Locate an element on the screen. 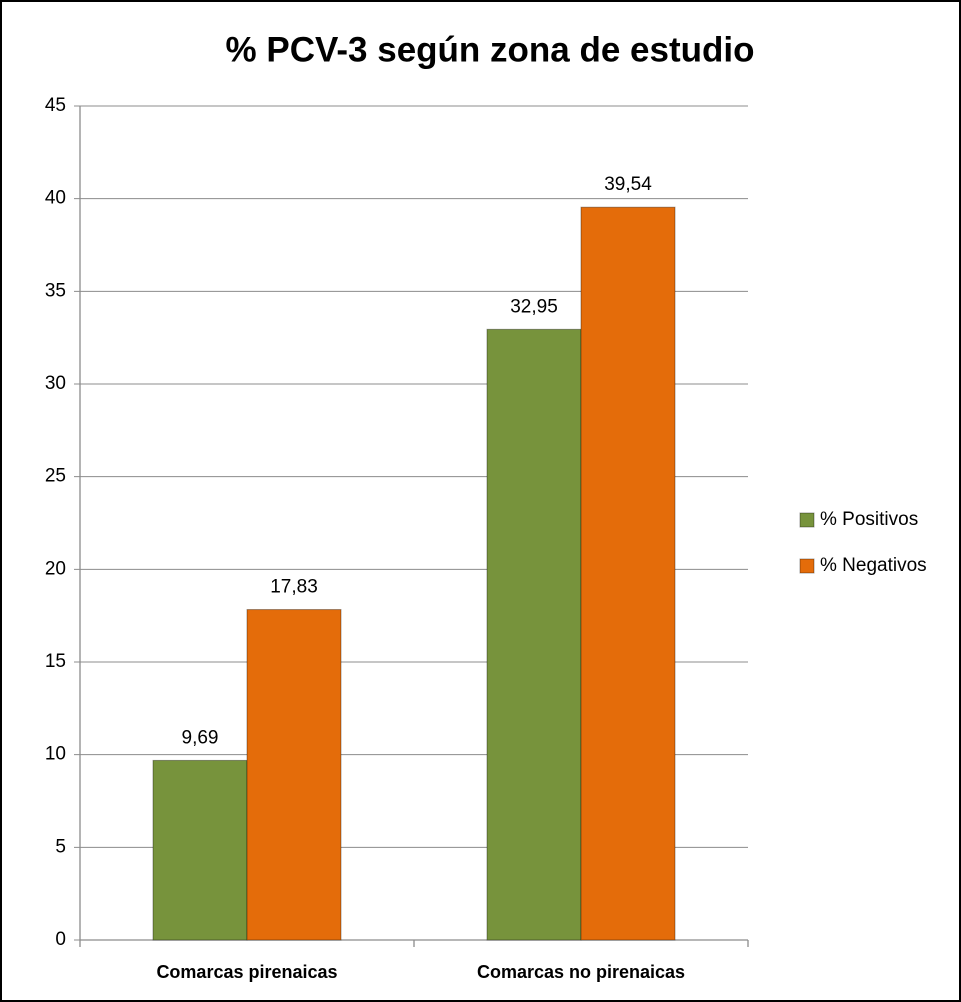 This screenshot has width=961, height=1002. y-tick-label: 5 is located at coordinates (60, 846).